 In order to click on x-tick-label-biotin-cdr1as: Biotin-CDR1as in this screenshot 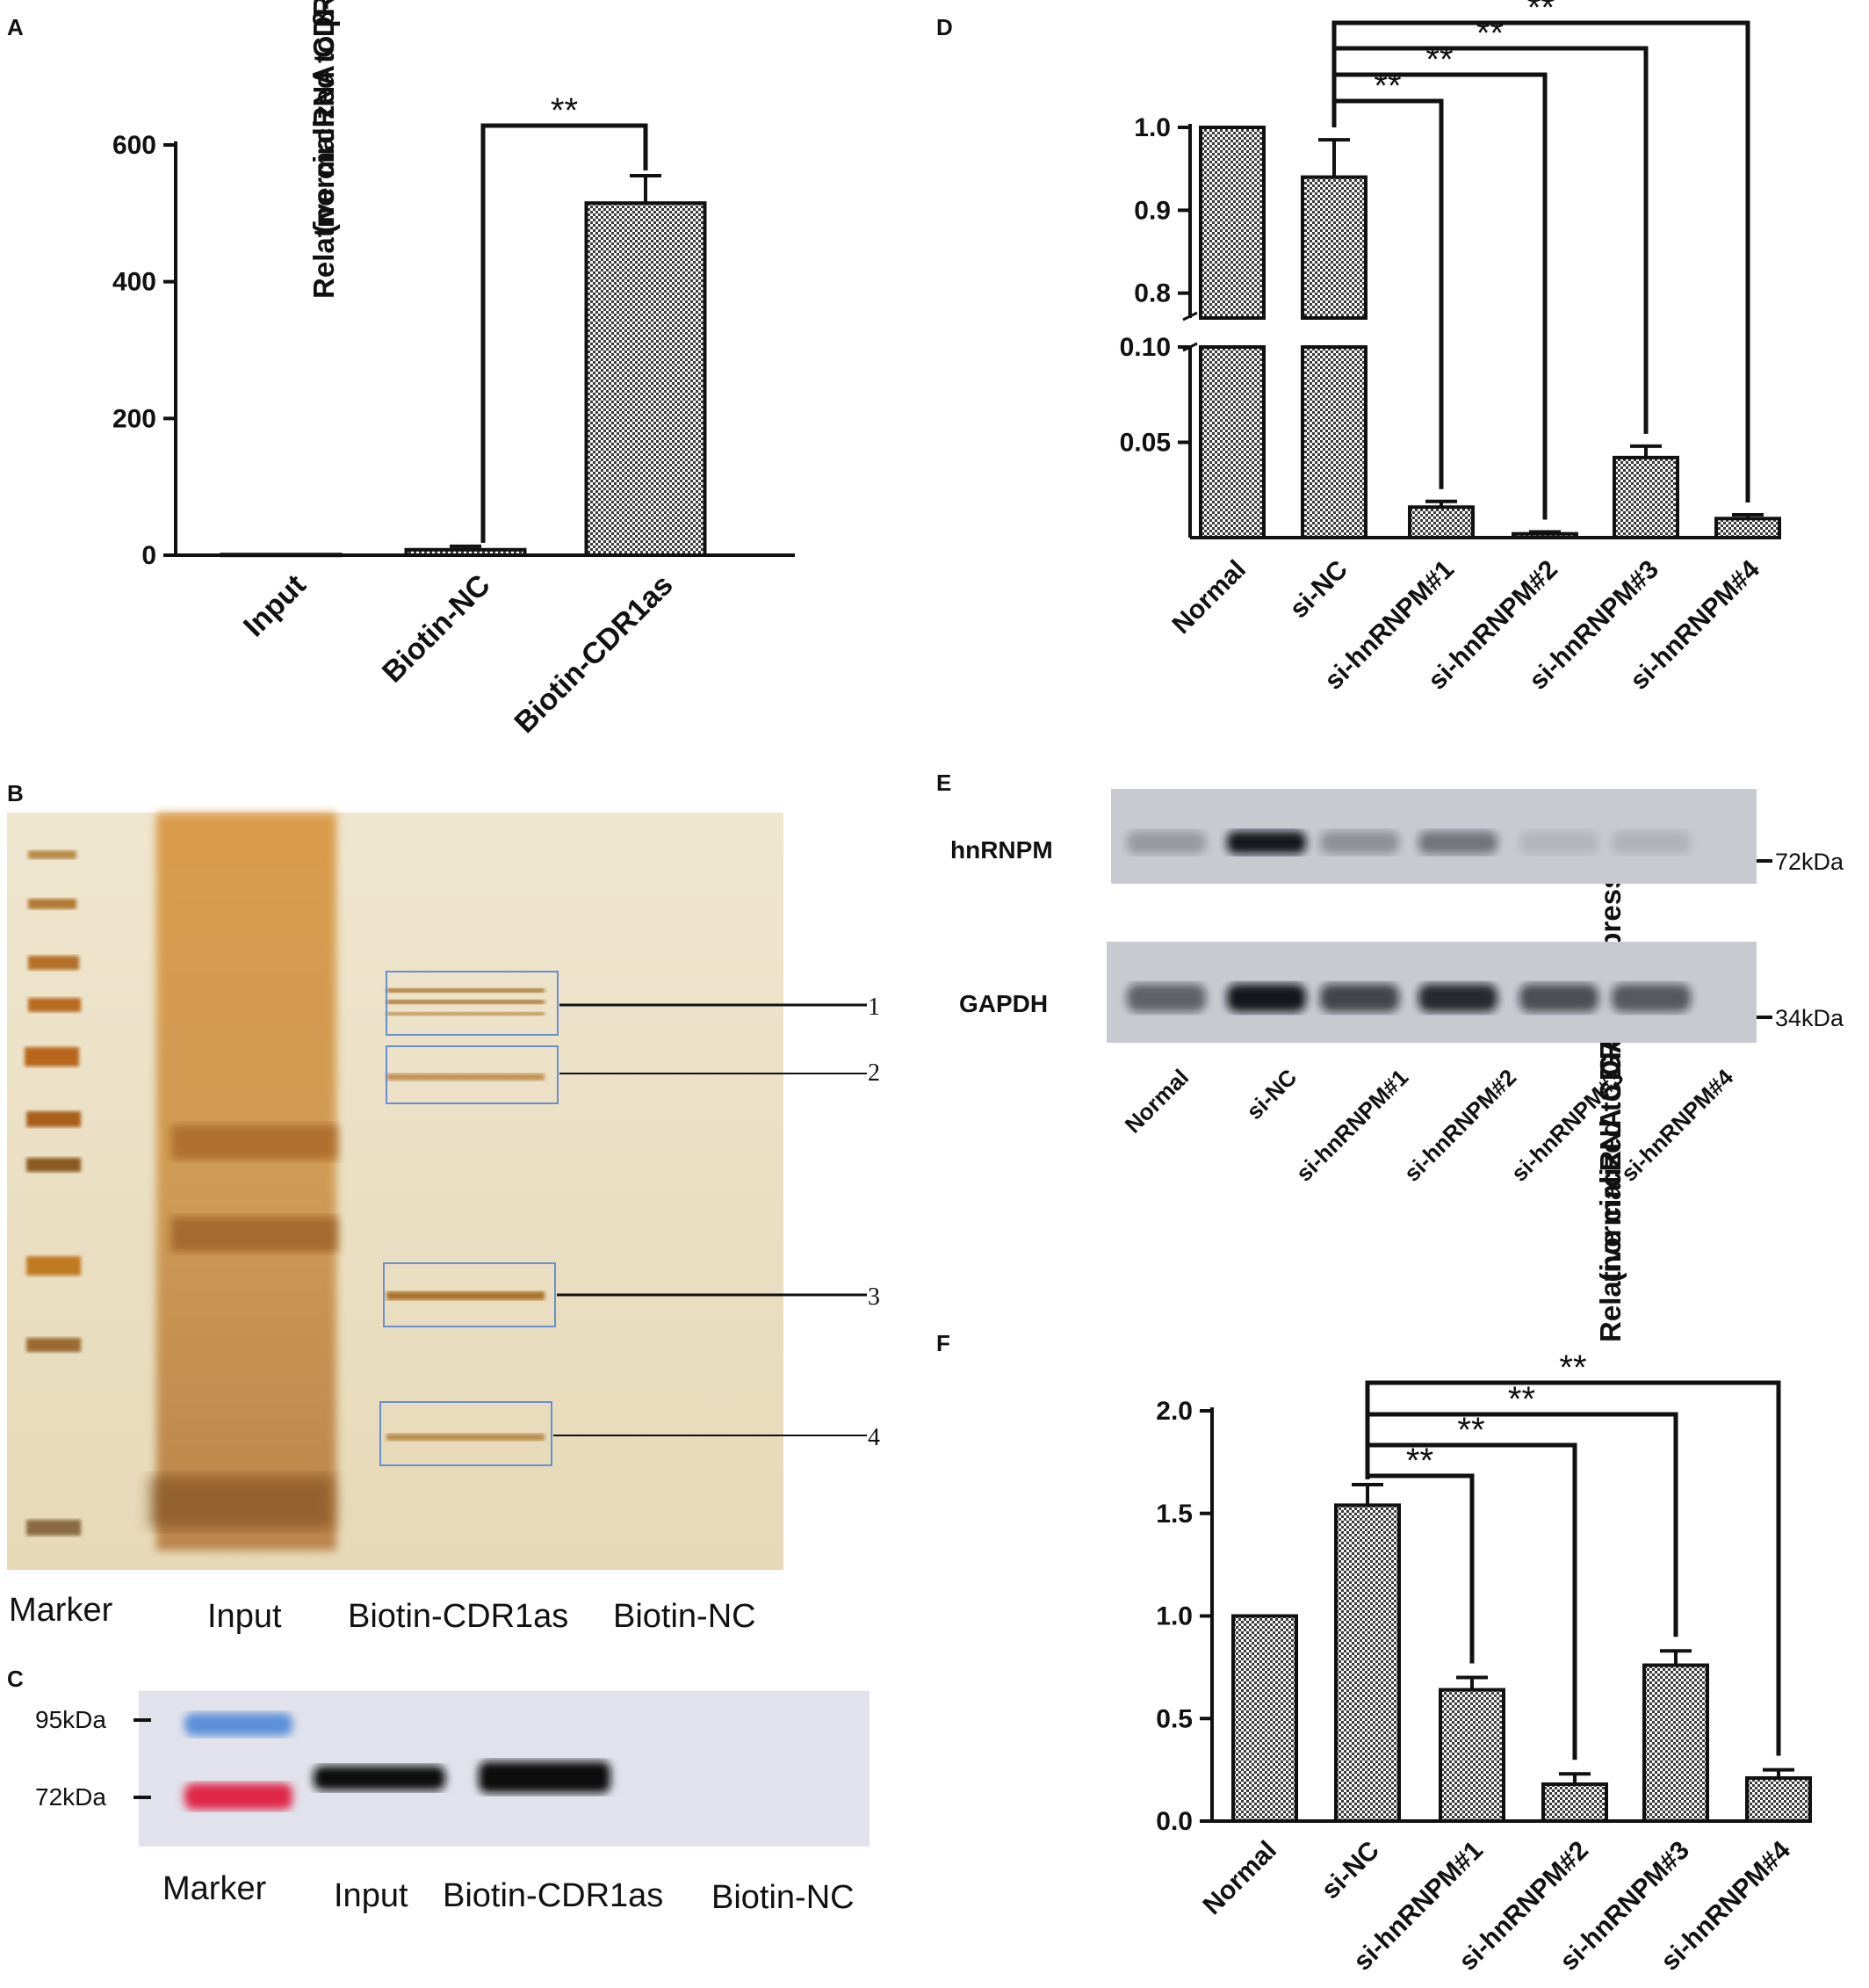, I will do `click(593, 654)`.